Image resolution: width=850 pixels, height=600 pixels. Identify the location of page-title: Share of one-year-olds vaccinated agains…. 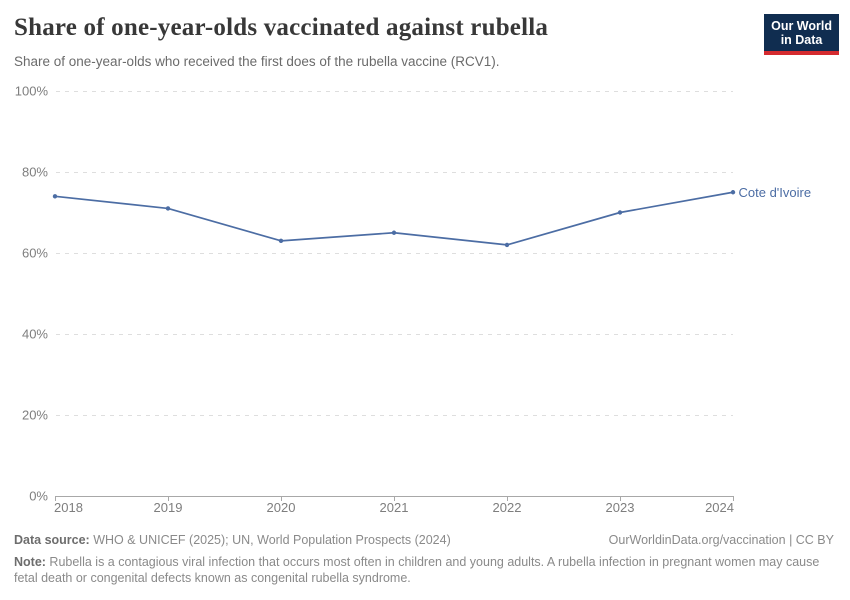
(281, 27).